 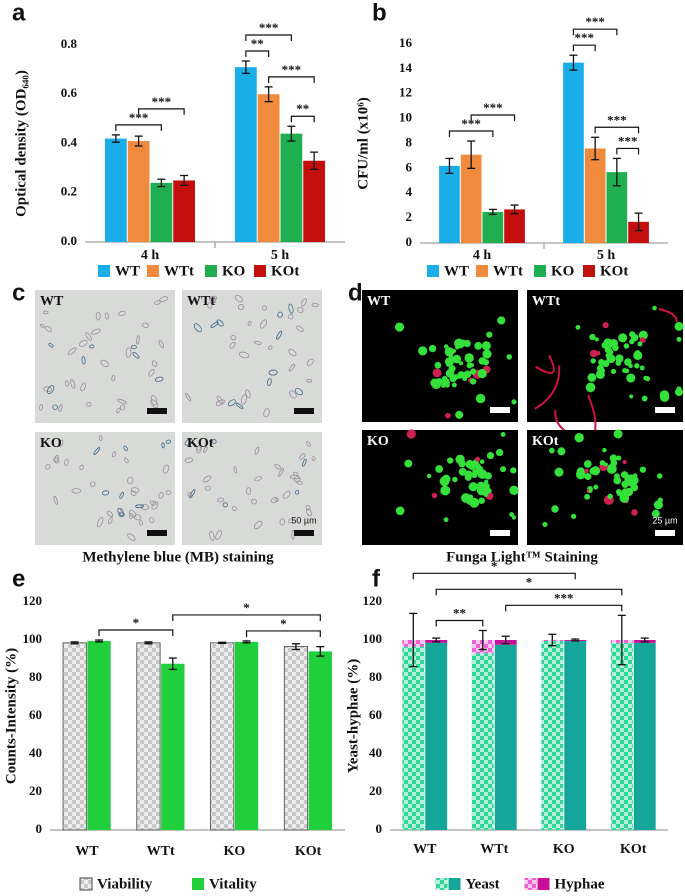 I want to click on y-tick-label: 2, so click(x=409, y=216).